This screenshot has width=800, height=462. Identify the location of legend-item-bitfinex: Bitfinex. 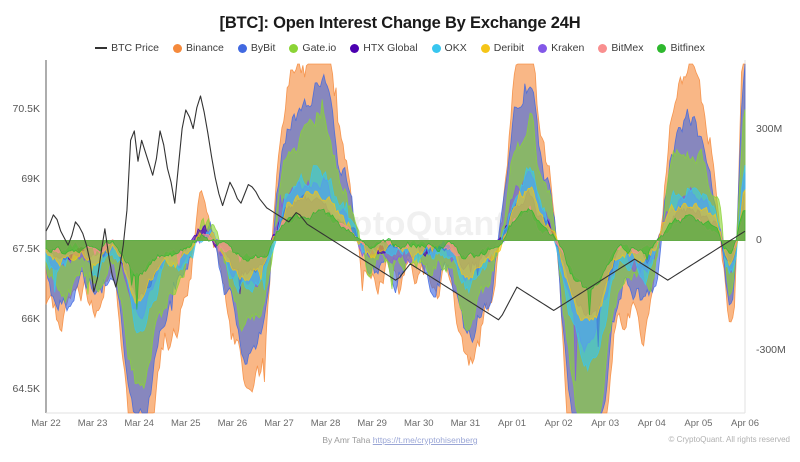
(681, 48).